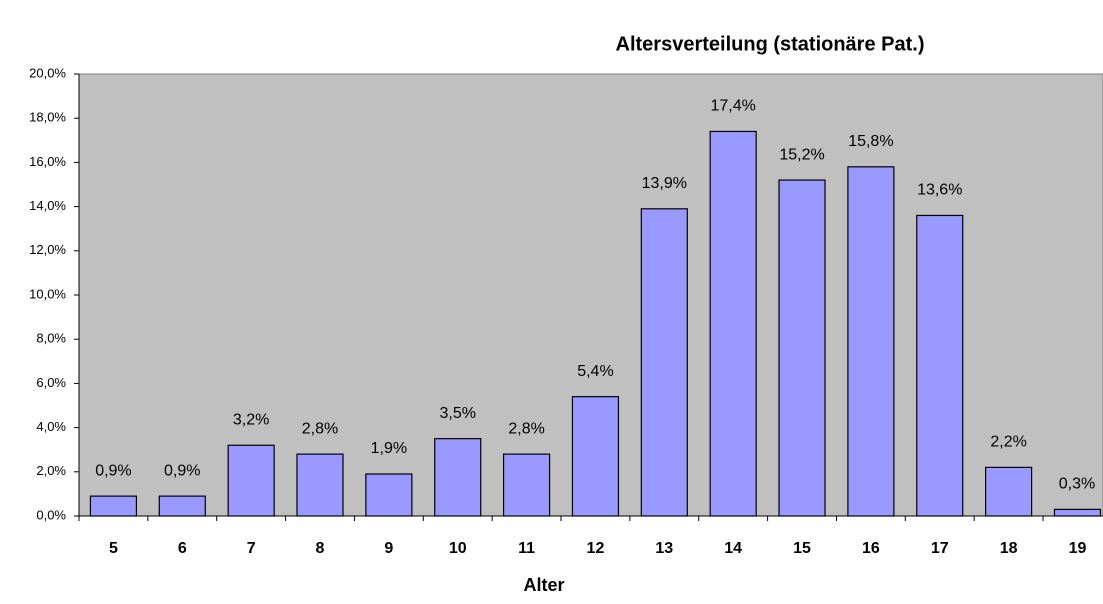  What do you see at coordinates (801, 154) in the screenshot?
I see `value-label: 15,2%` at bounding box center [801, 154].